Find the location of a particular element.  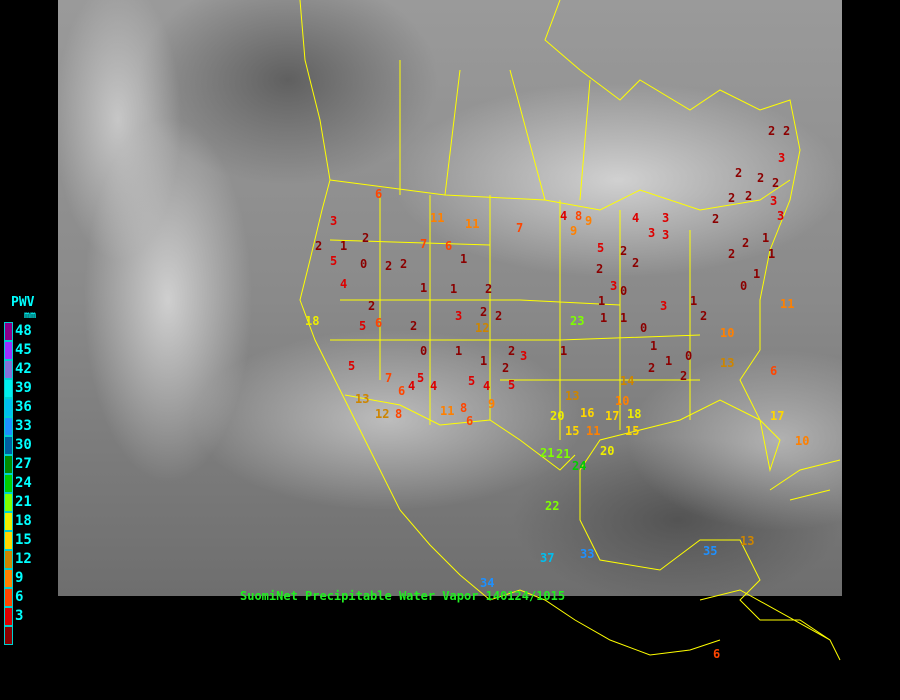

station-value: 16 is located at coordinates (587, 413).